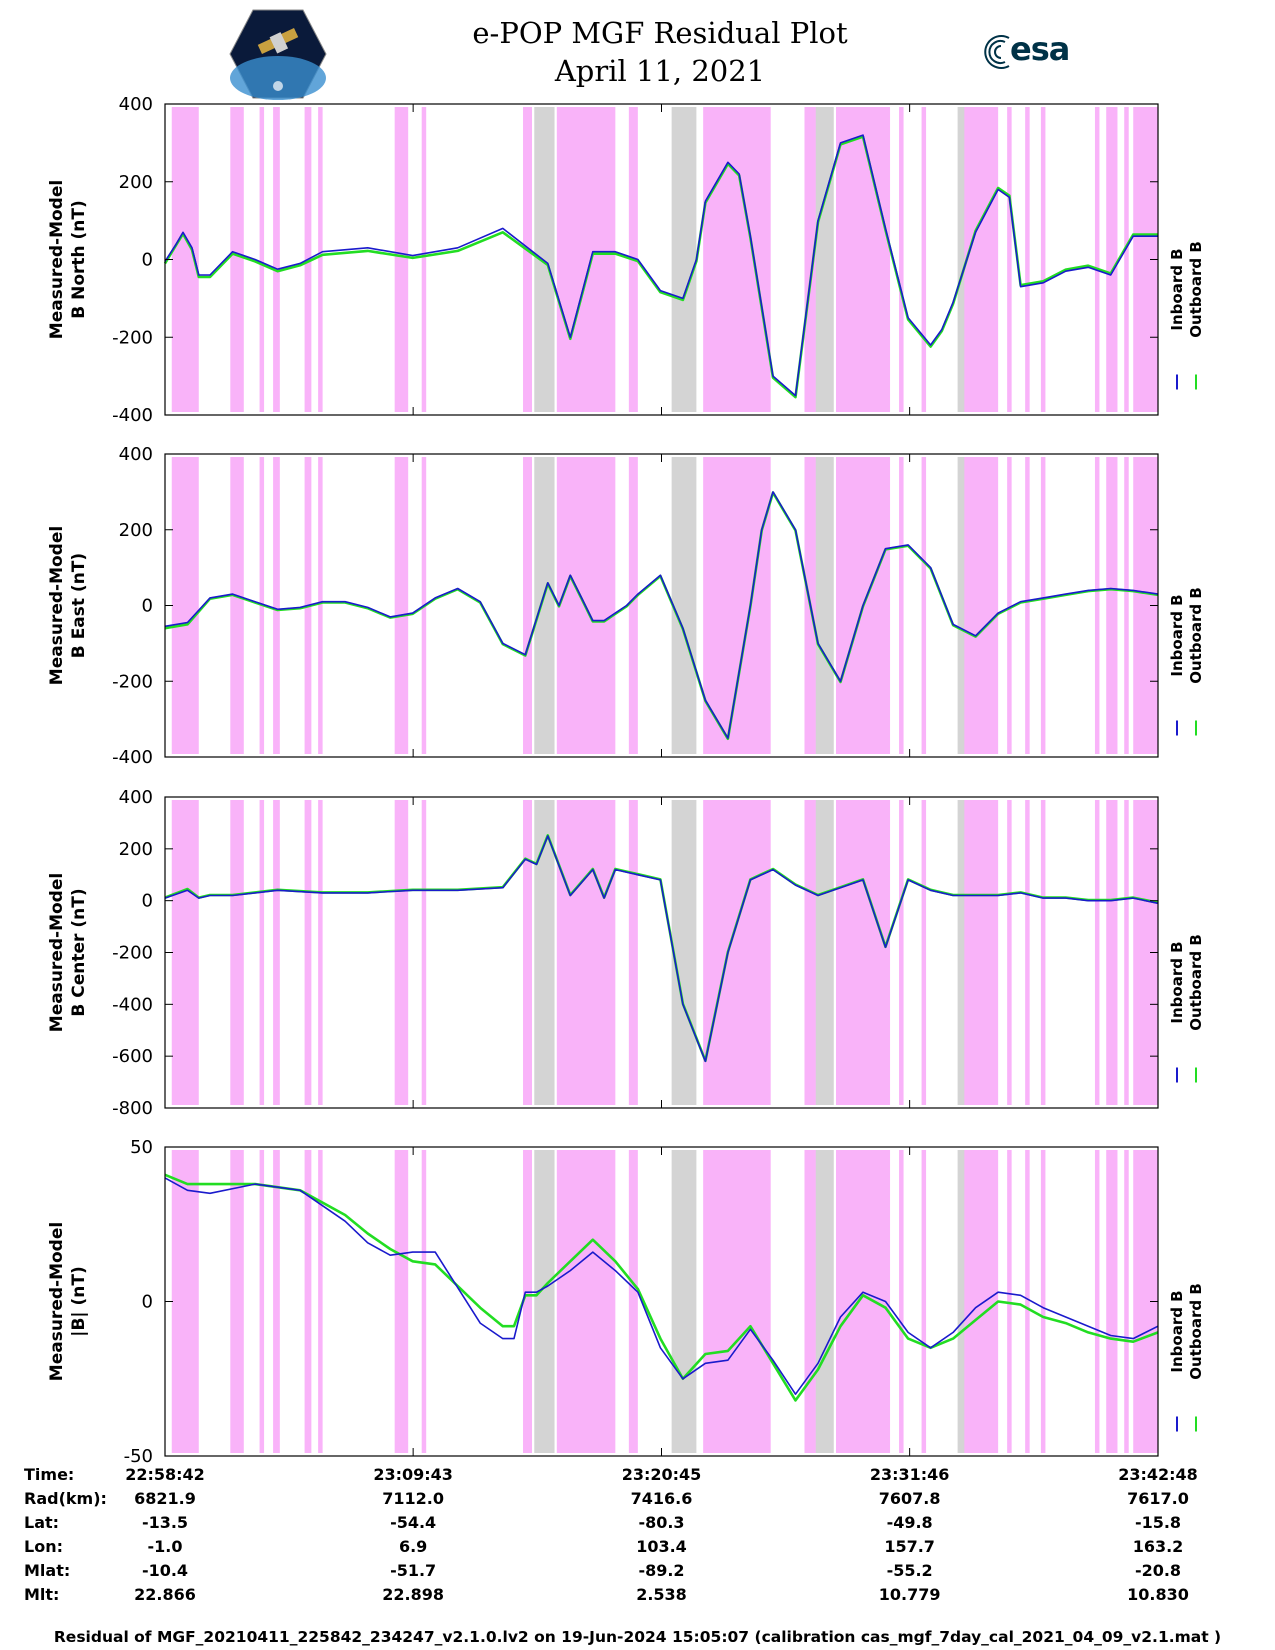 Image resolution: width=1275 pixels, height=1650 pixels. What do you see at coordinates (141, 1147) in the screenshot?
I see `y-tick-label: 50` at bounding box center [141, 1147].